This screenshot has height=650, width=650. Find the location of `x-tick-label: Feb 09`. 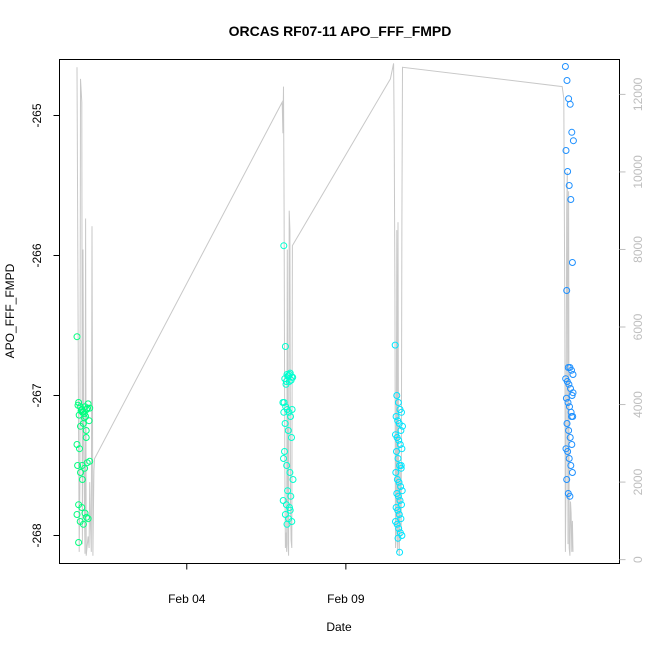

x-tick-label: Feb 09 is located at coordinates (346, 599).